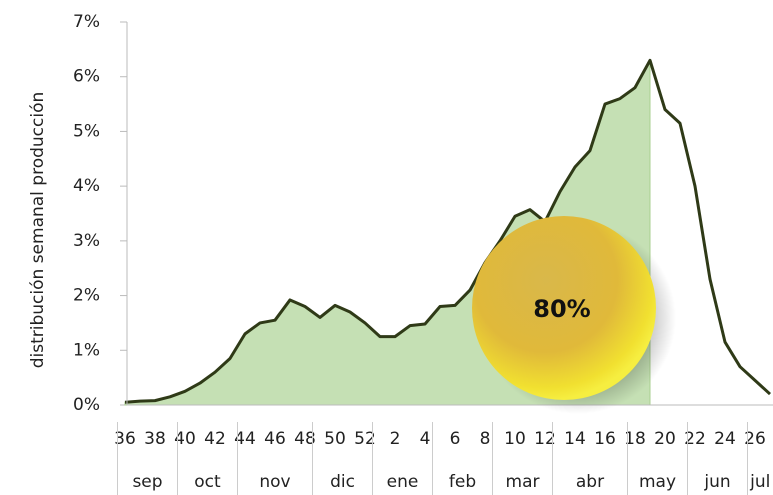 This screenshot has height=495, width=773. I want to click on month-label: dic, so click(342, 482).